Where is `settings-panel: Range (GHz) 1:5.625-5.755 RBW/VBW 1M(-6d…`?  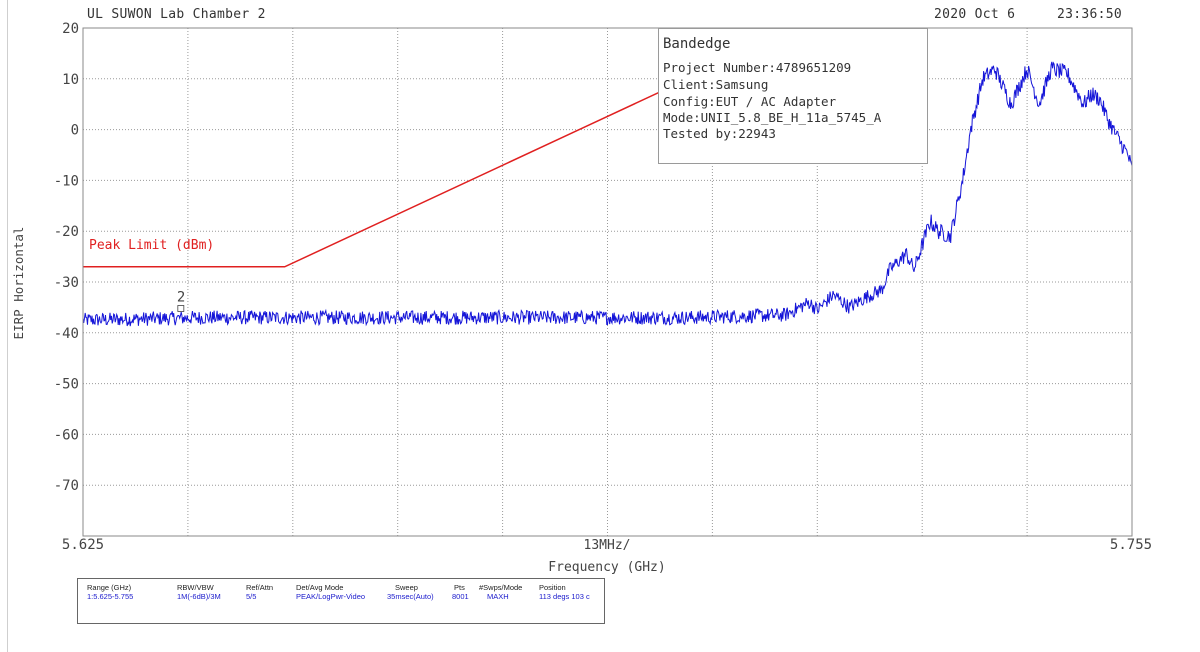 settings-panel: Range (GHz) 1:5.625-5.755 RBW/VBW 1M(-6d… is located at coordinates (341, 601).